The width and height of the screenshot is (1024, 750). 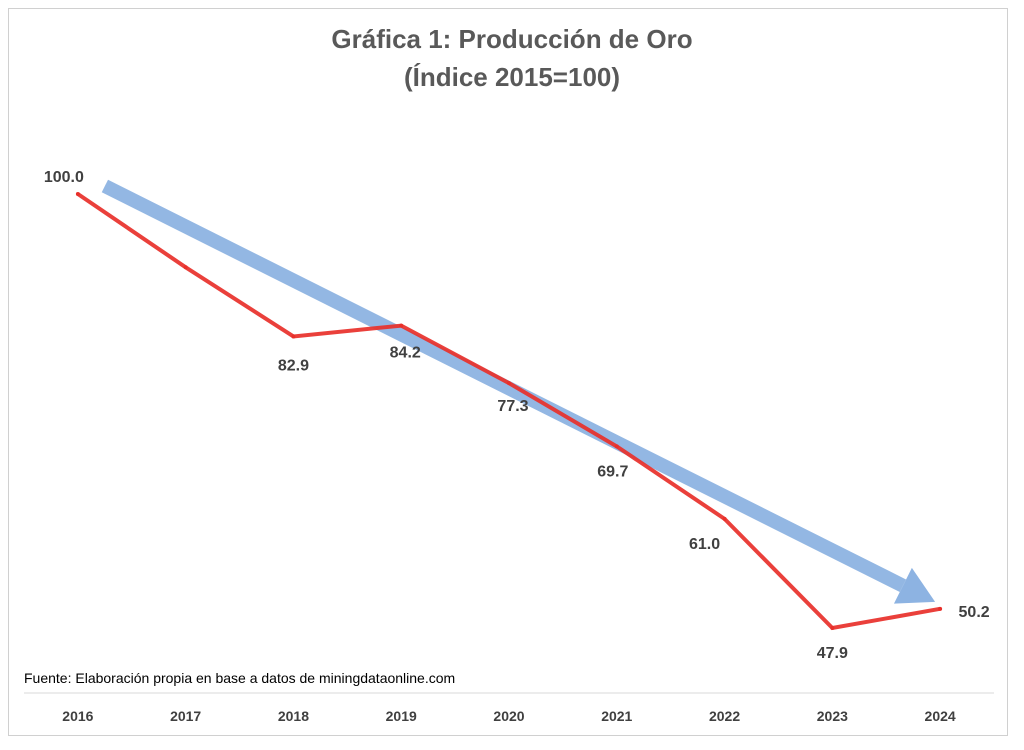 What do you see at coordinates (64, 177) in the screenshot?
I see `data-label: 100.0` at bounding box center [64, 177].